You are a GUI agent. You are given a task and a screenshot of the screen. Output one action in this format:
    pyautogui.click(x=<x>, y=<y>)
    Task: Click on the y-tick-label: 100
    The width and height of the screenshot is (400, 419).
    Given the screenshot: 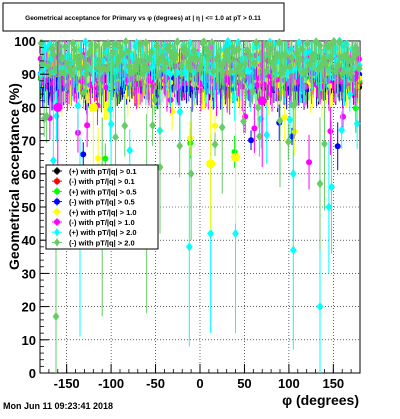 What is the action you would take?
    pyautogui.click(x=25, y=41)
    